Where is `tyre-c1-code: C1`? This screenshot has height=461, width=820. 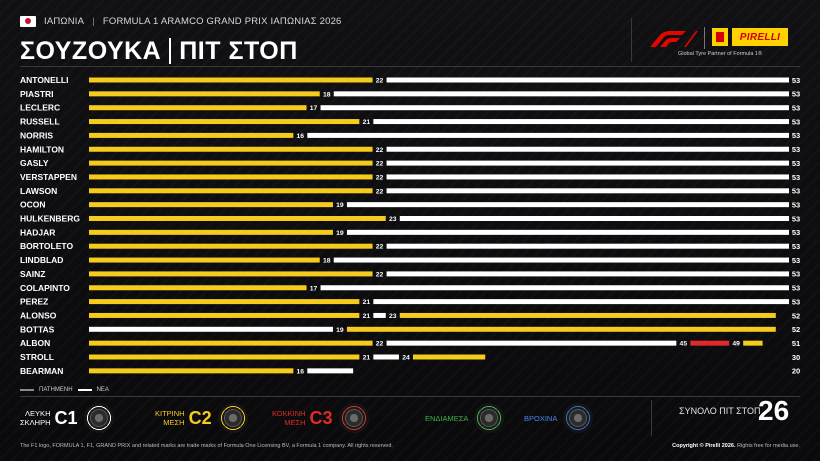
tyre-c1-code: C1 is located at coordinates (66, 417).